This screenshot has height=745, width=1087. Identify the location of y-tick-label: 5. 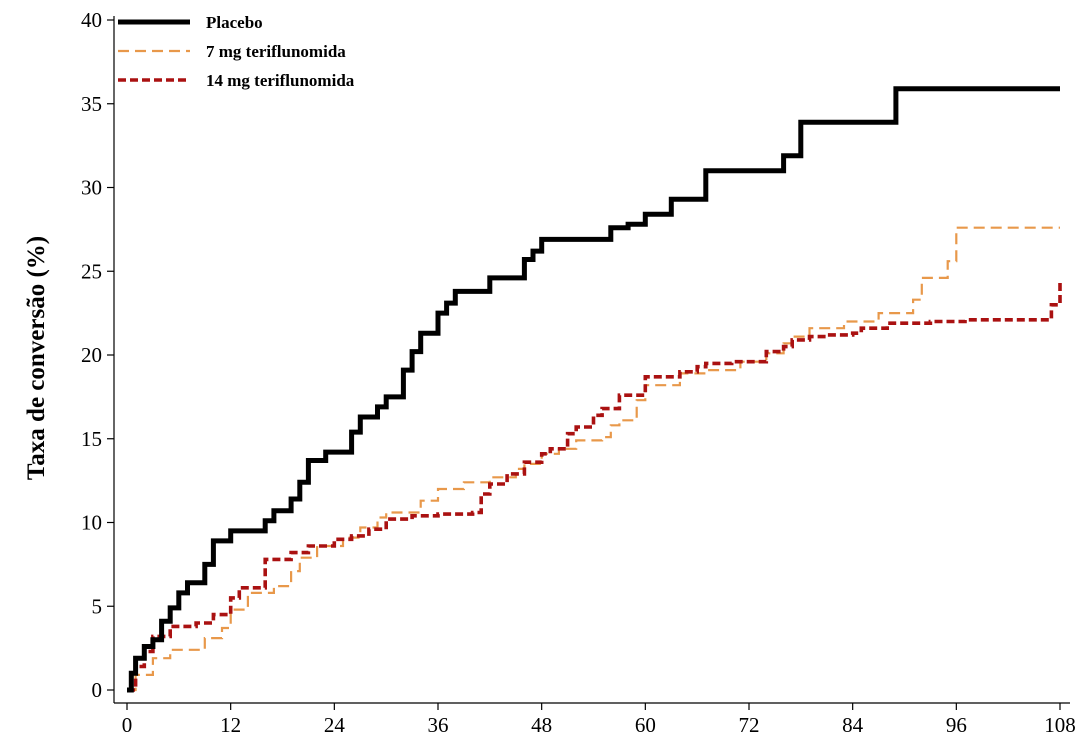
(97, 606).